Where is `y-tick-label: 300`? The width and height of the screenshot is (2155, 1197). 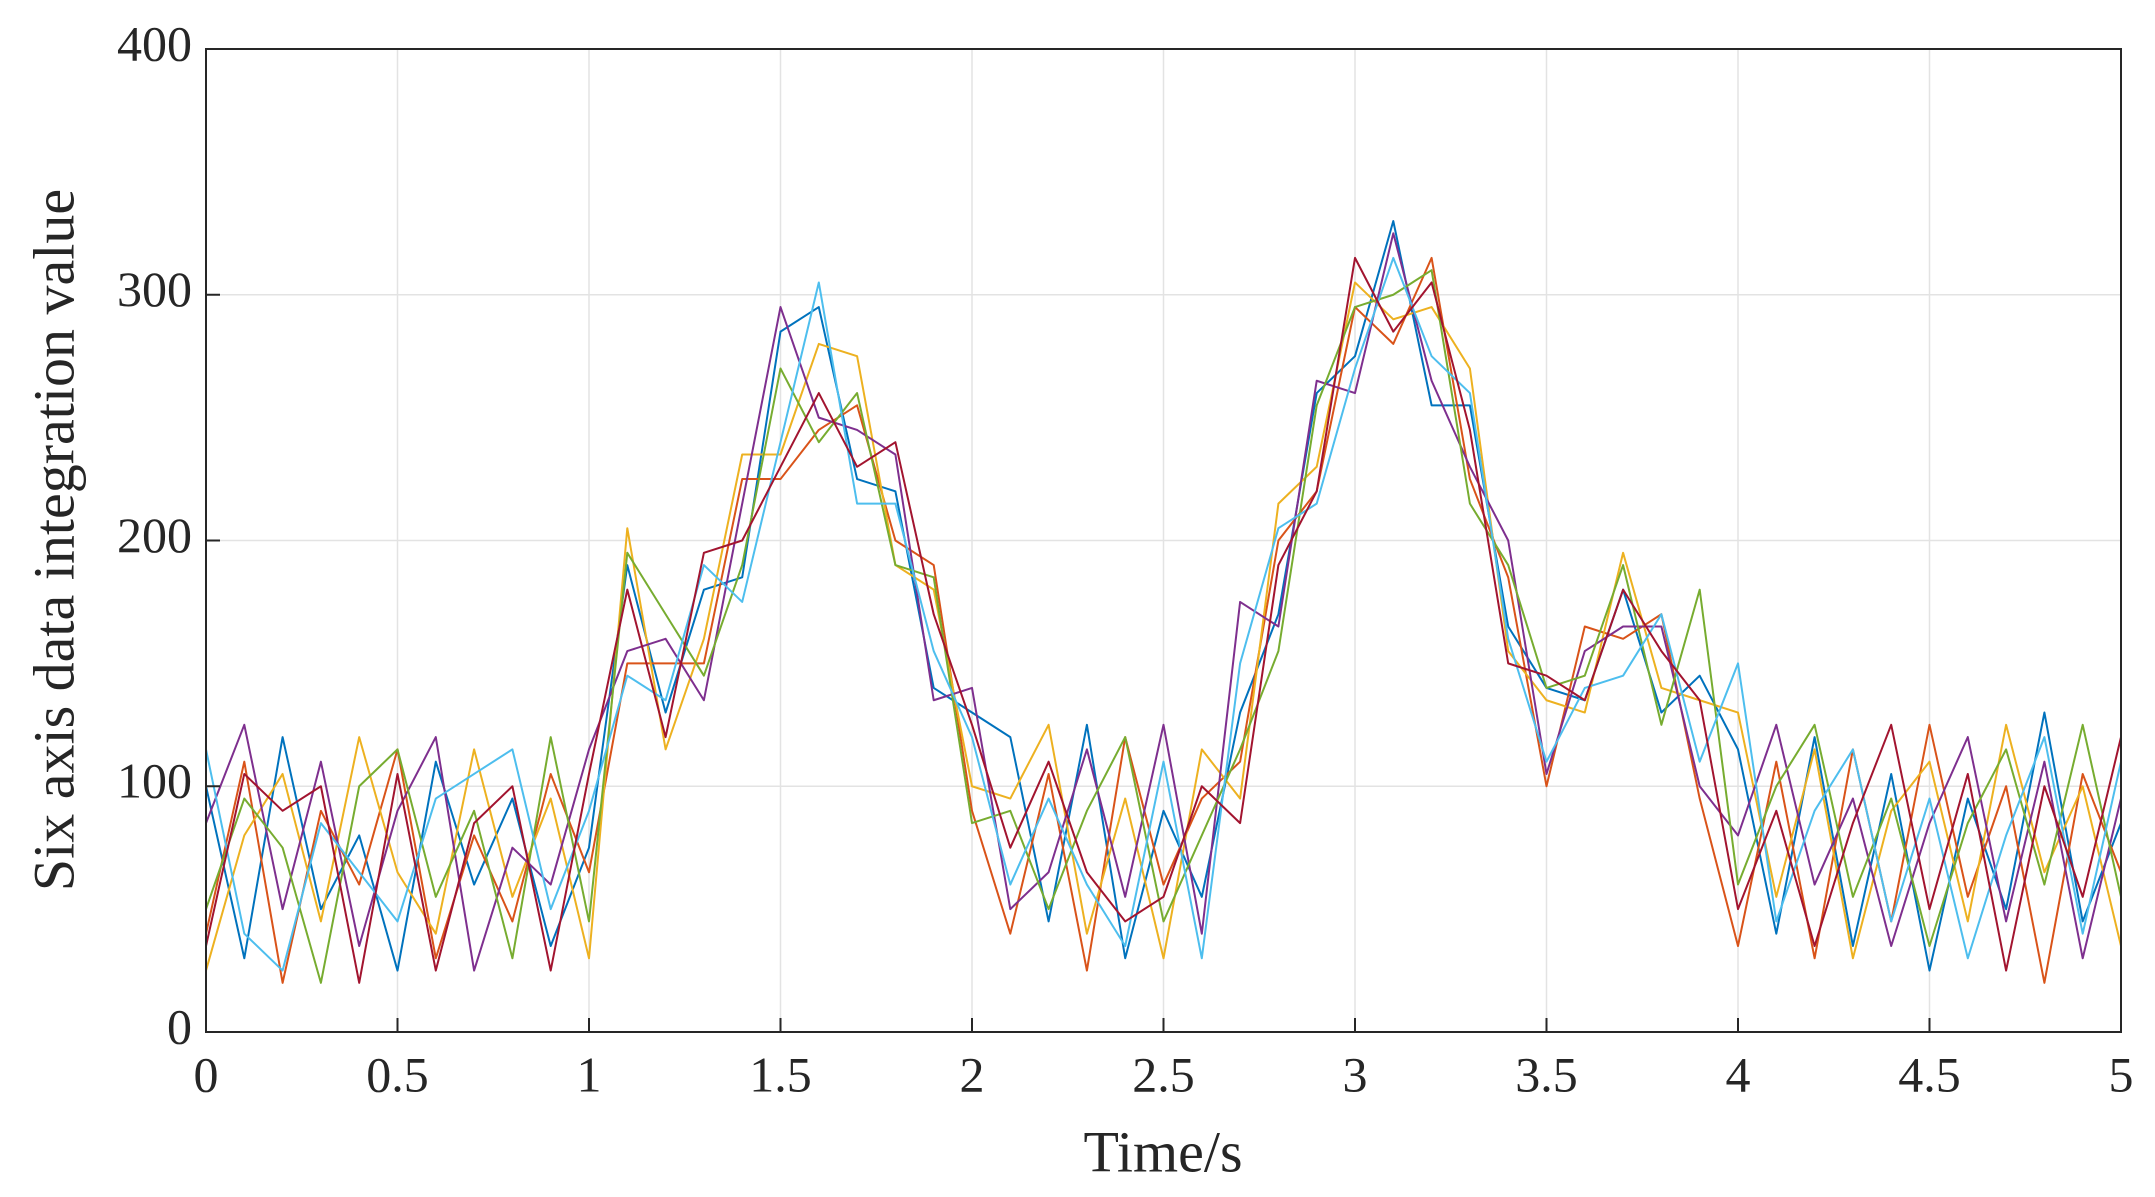
y-tick-label: 300 is located at coordinates (154, 289).